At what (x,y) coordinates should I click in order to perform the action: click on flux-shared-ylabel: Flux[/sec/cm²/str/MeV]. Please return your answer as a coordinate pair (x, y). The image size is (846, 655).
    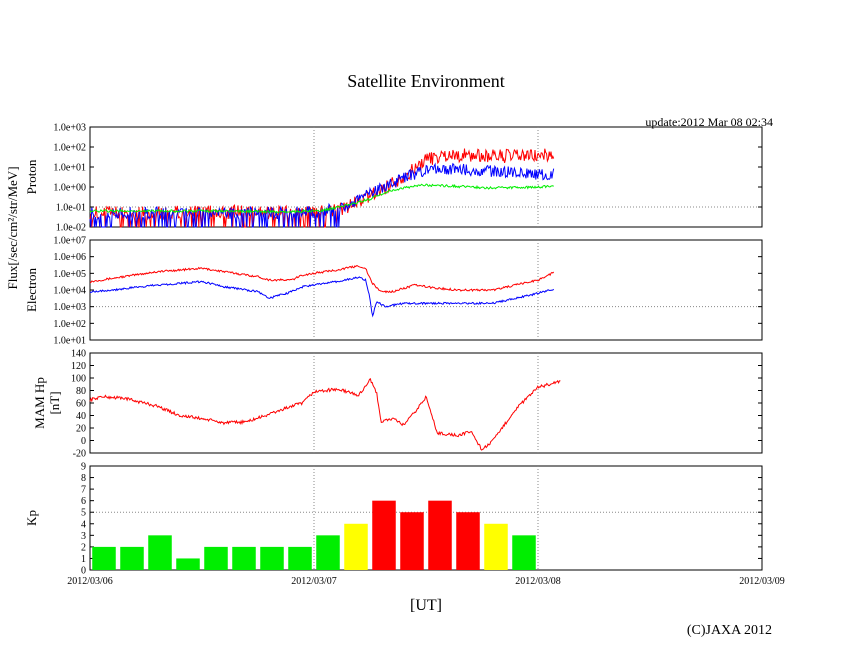
    Looking at the image, I should click on (12, 227).